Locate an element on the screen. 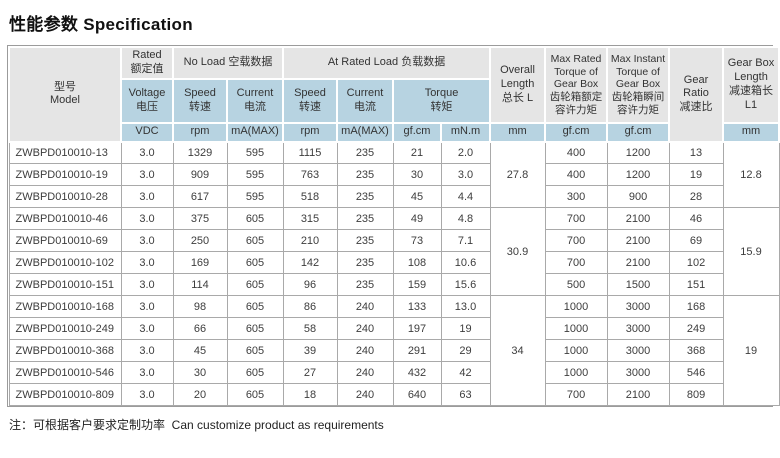 Image resolution: width=780 pixels, height=458 pixels. unit-mm-gearbox: mm is located at coordinates (751, 132).